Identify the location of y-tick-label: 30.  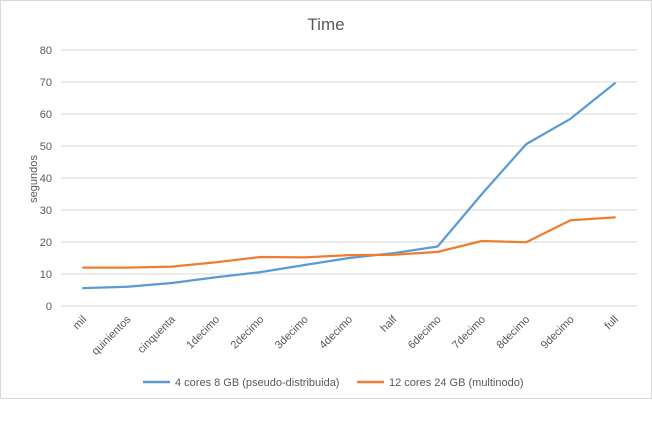
(46, 211).